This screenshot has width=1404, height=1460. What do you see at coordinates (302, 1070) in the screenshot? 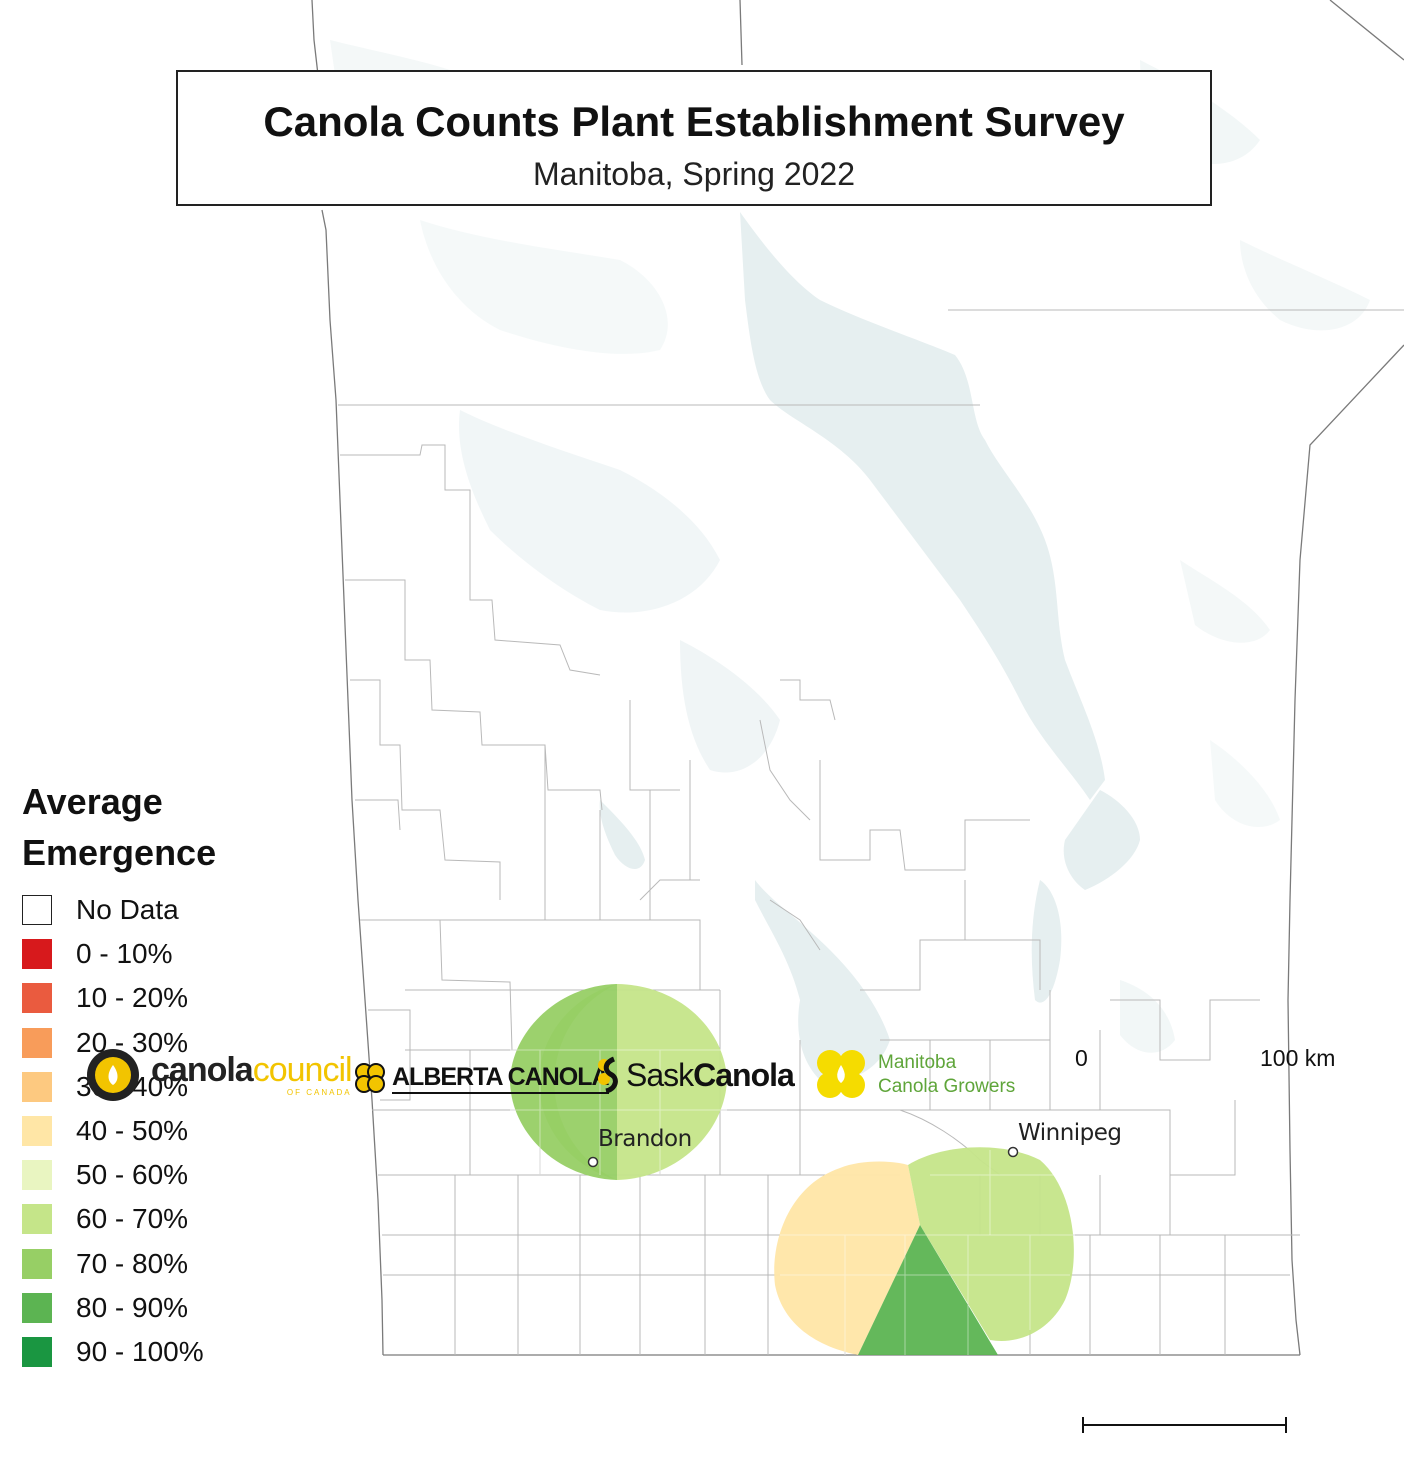
I see `canola-council-text-b: council` at bounding box center [302, 1070].